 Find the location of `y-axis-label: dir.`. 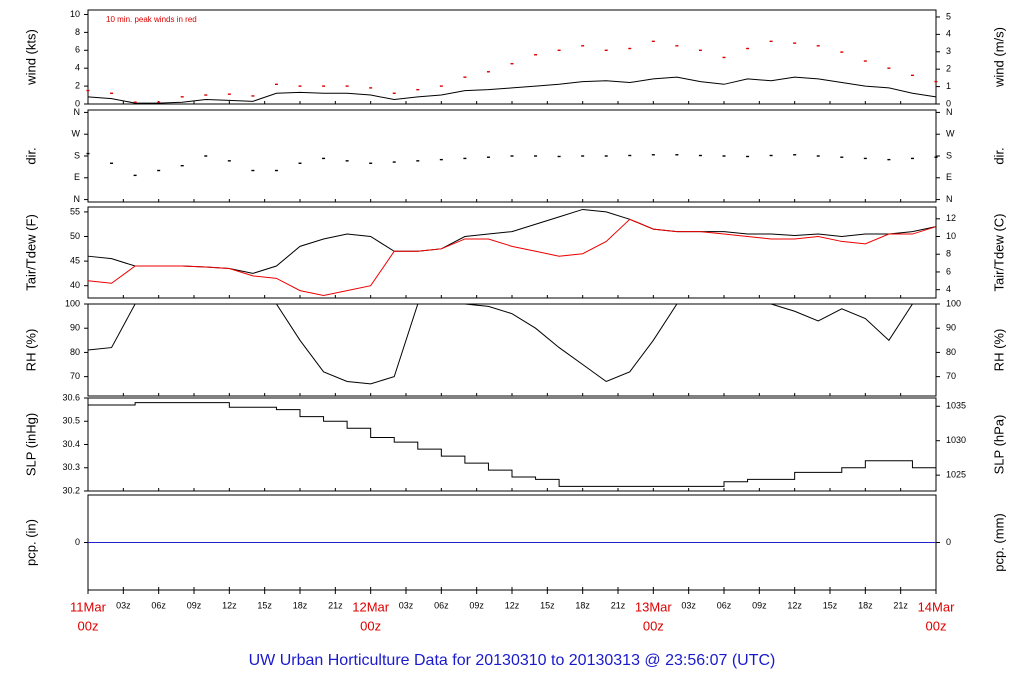

y-axis-label: dir. is located at coordinates (30, 155).